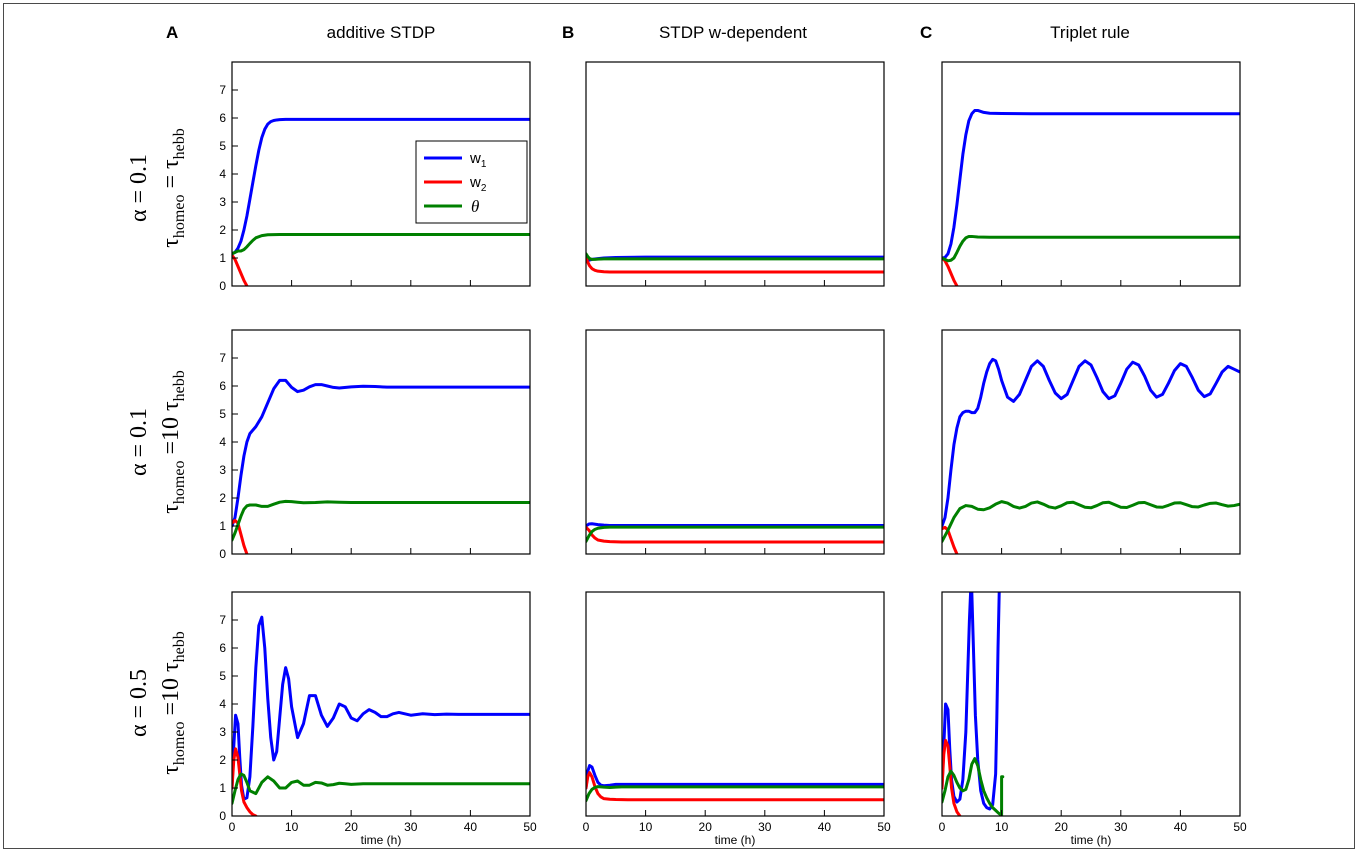 The image size is (1360, 853). I want to click on panel-c1, so click(1091, 174).